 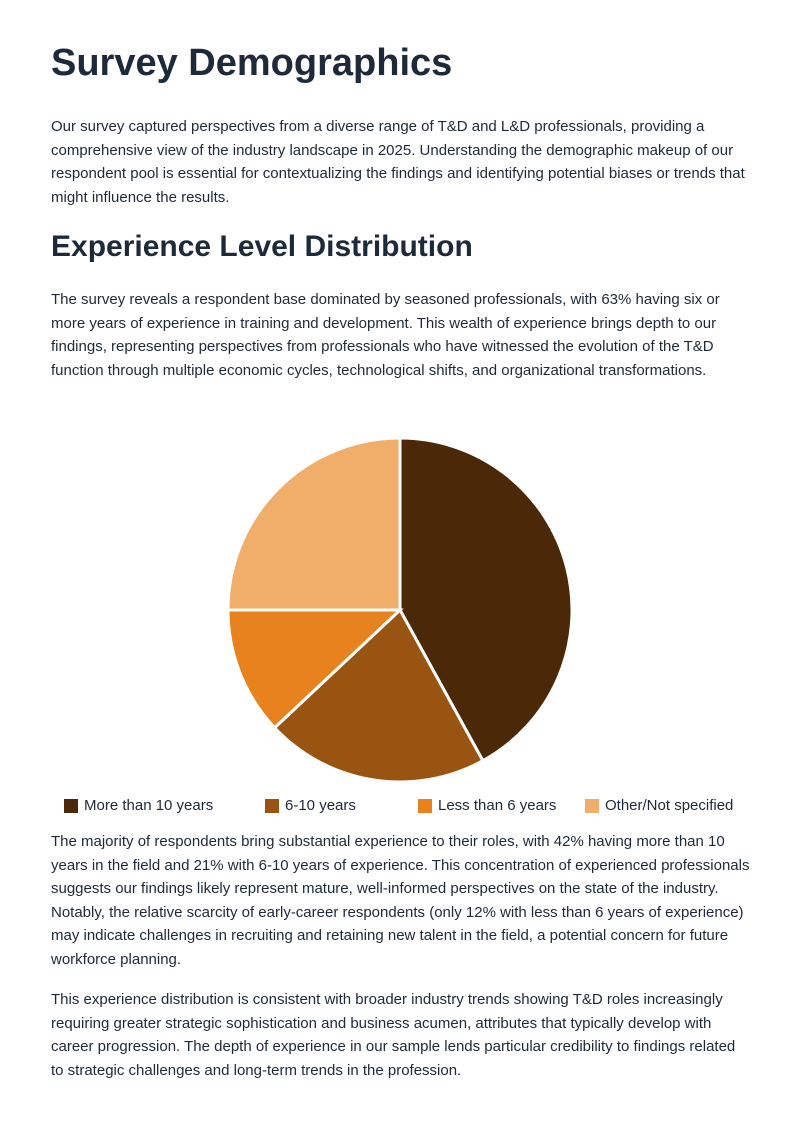 What do you see at coordinates (497, 805) in the screenshot?
I see `legend-label: Less than 6 years` at bounding box center [497, 805].